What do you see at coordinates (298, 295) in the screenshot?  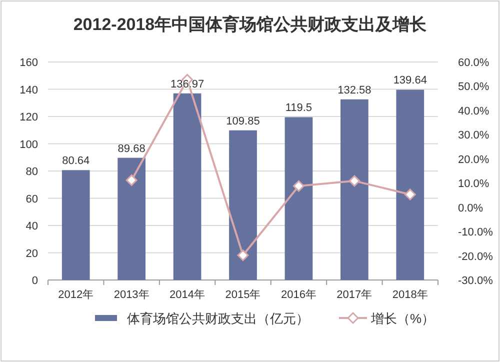 I see `x-tick-label: 2016年` at bounding box center [298, 295].